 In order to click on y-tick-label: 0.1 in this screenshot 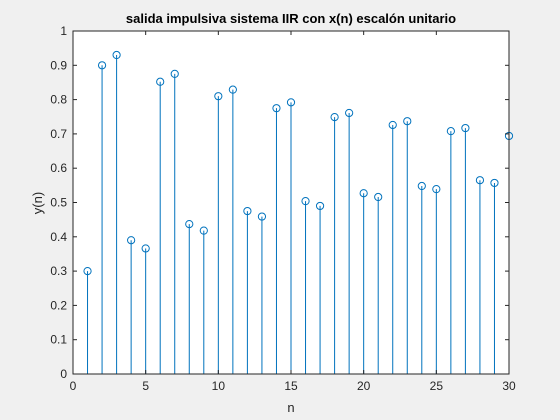, I will do `click(58, 340)`.